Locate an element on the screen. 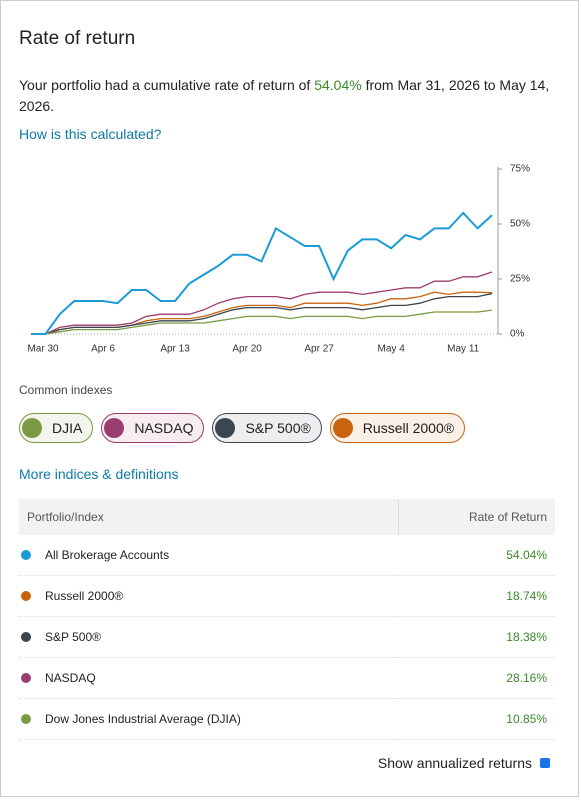 This screenshot has height=801, width=581. row-name-cell: All Brokerage Accounts is located at coordinates (209, 555).